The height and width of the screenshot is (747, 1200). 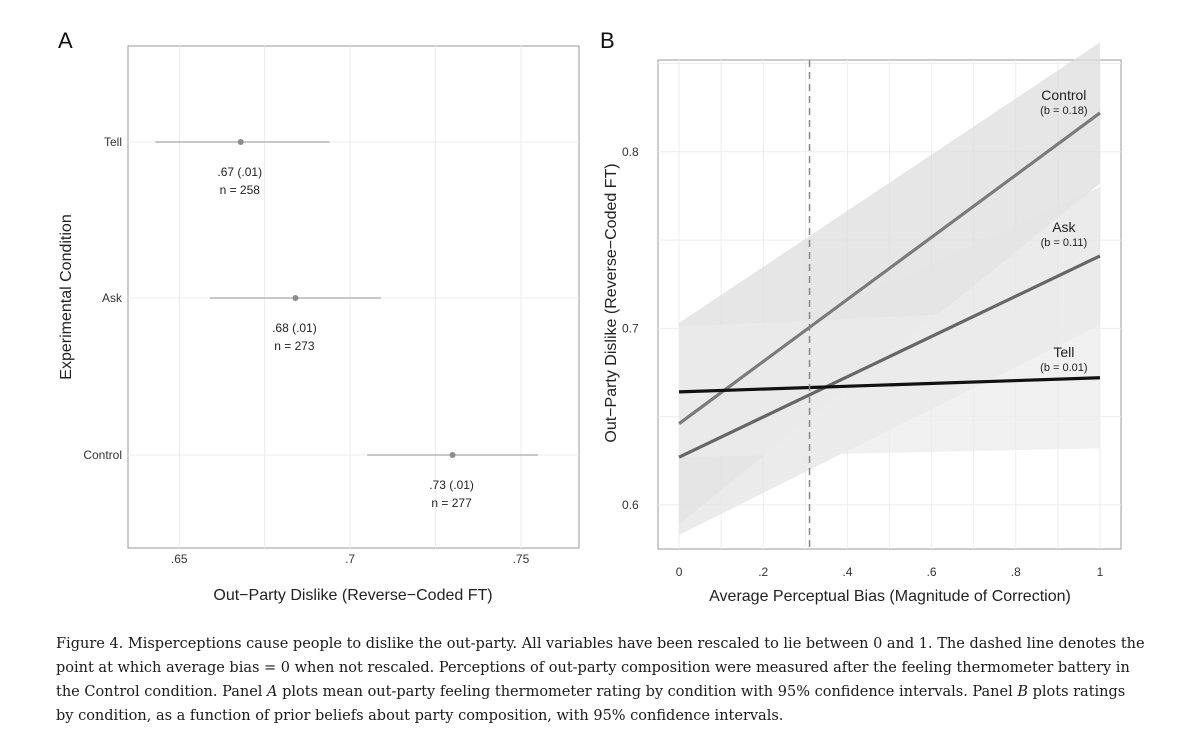 I want to click on panel-b-y-tick-label: 0.8, so click(x=630, y=152).